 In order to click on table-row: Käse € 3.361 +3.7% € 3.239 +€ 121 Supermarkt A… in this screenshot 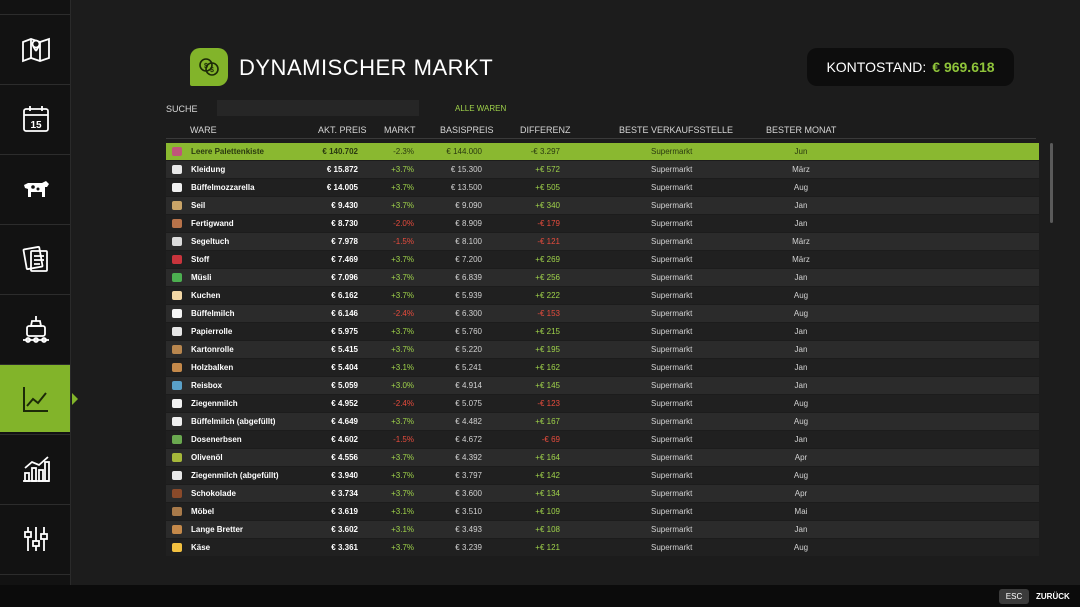, I will do `click(602, 547)`.